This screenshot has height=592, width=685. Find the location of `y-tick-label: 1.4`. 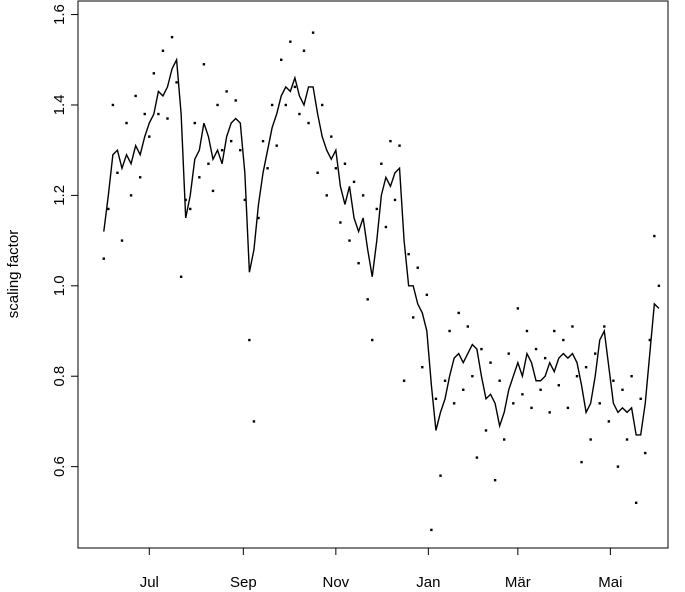

y-tick-label: 1.4 is located at coordinates (59, 105).